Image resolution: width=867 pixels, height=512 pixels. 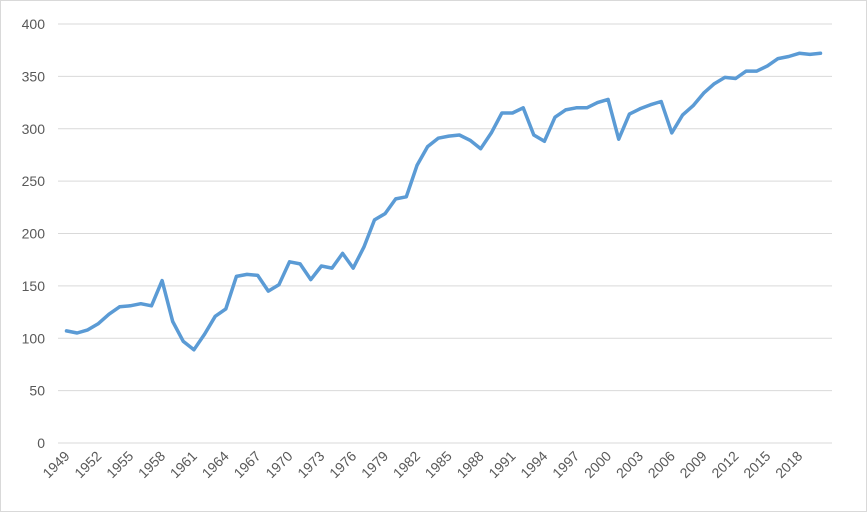 I want to click on x-tick-label: 1955, so click(x=119, y=464).